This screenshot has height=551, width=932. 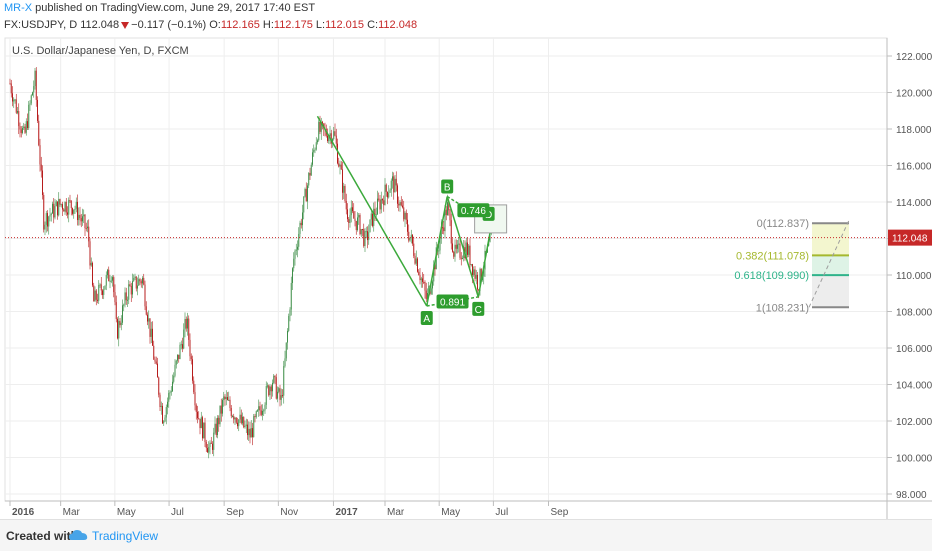 I want to click on x-tick-label: Mar, so click(x=72, y=512).